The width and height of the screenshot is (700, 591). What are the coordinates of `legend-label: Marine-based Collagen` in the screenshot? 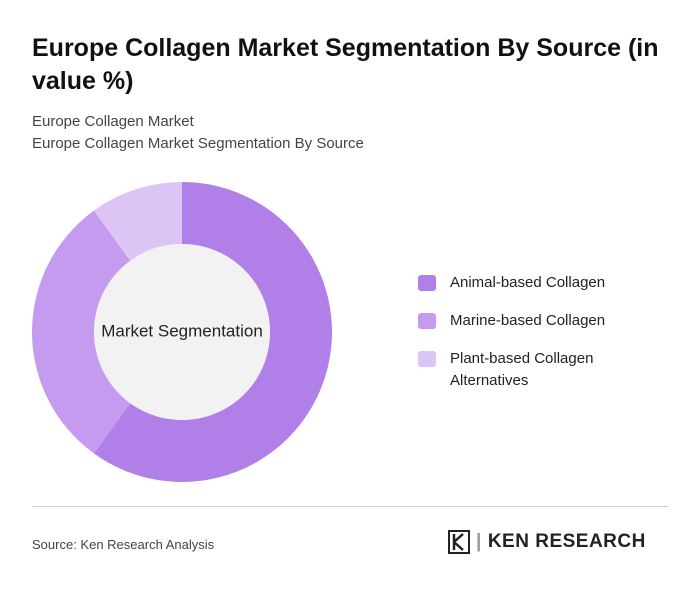 It's located at (528, 320).